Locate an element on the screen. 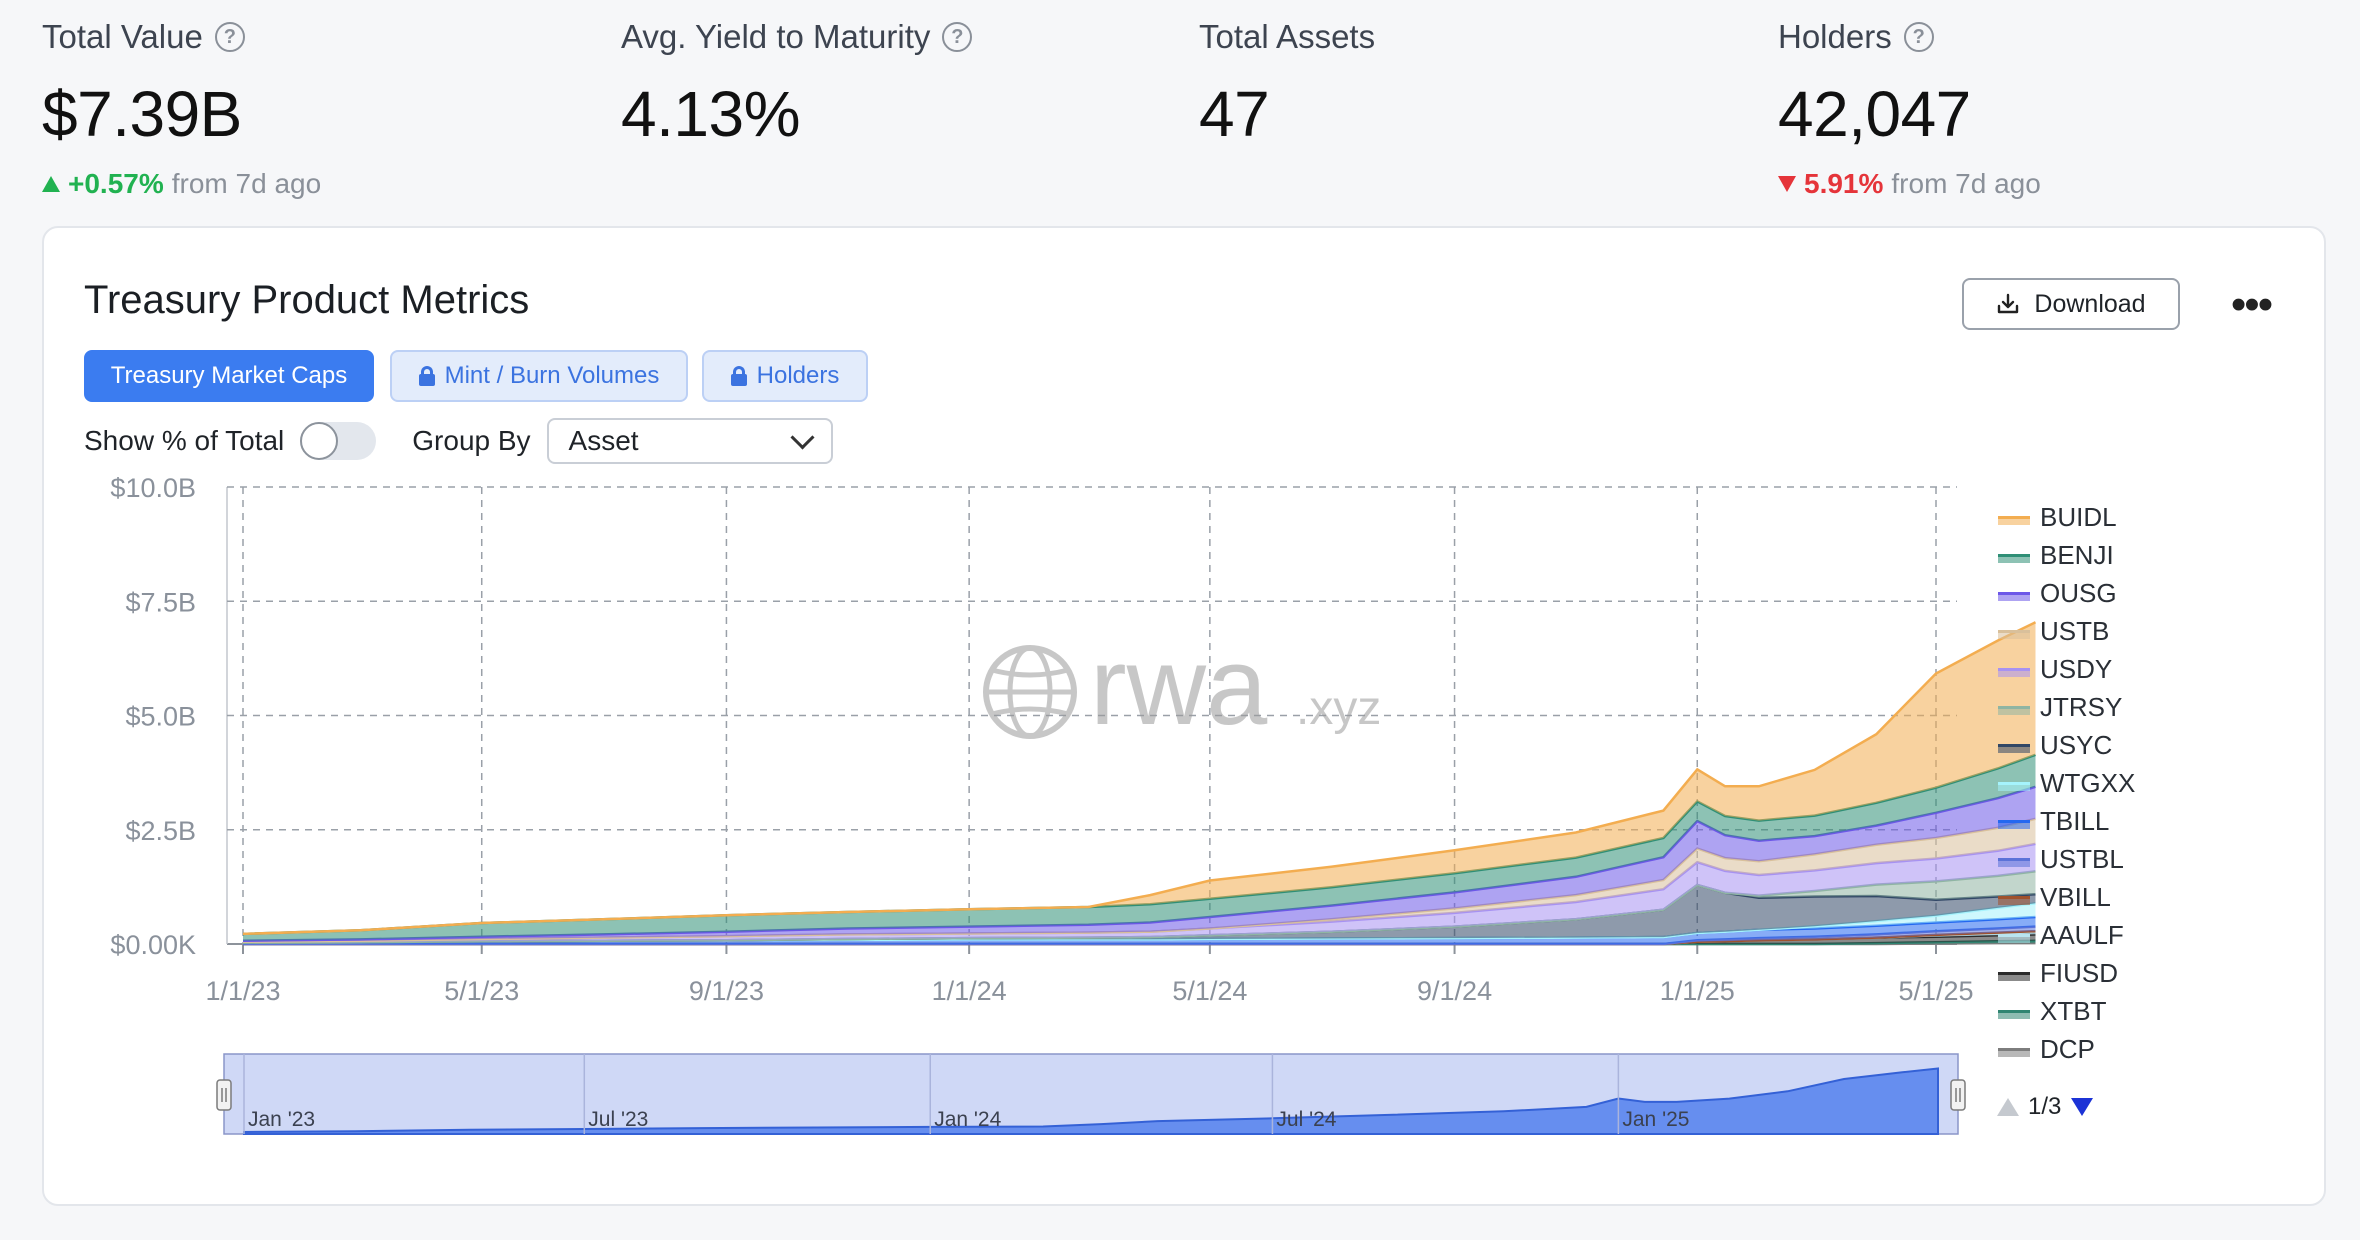 The width and height of the screenshot is (2360, 1240). legend-label: VBILL is located at coordinates (2075, 897).